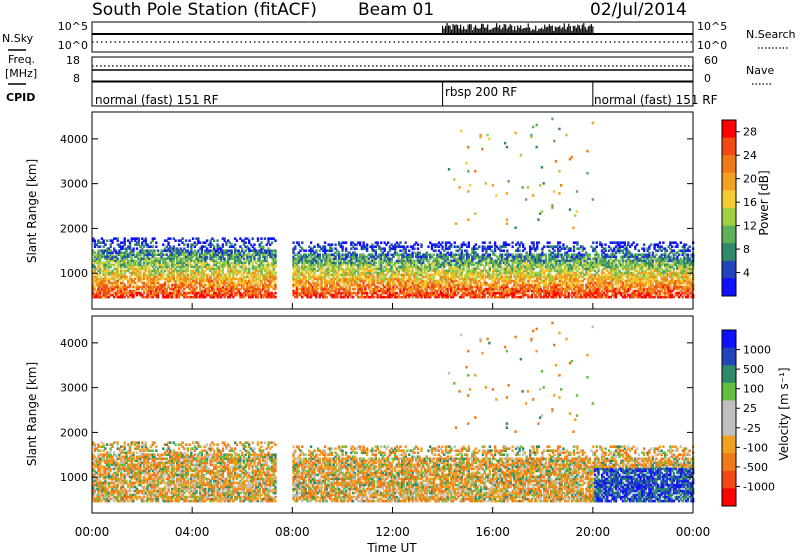 The width and height of the screenshot is (800, 554). I want to click on noise-right-tick-bottom: 10^0, so click(712, 45).